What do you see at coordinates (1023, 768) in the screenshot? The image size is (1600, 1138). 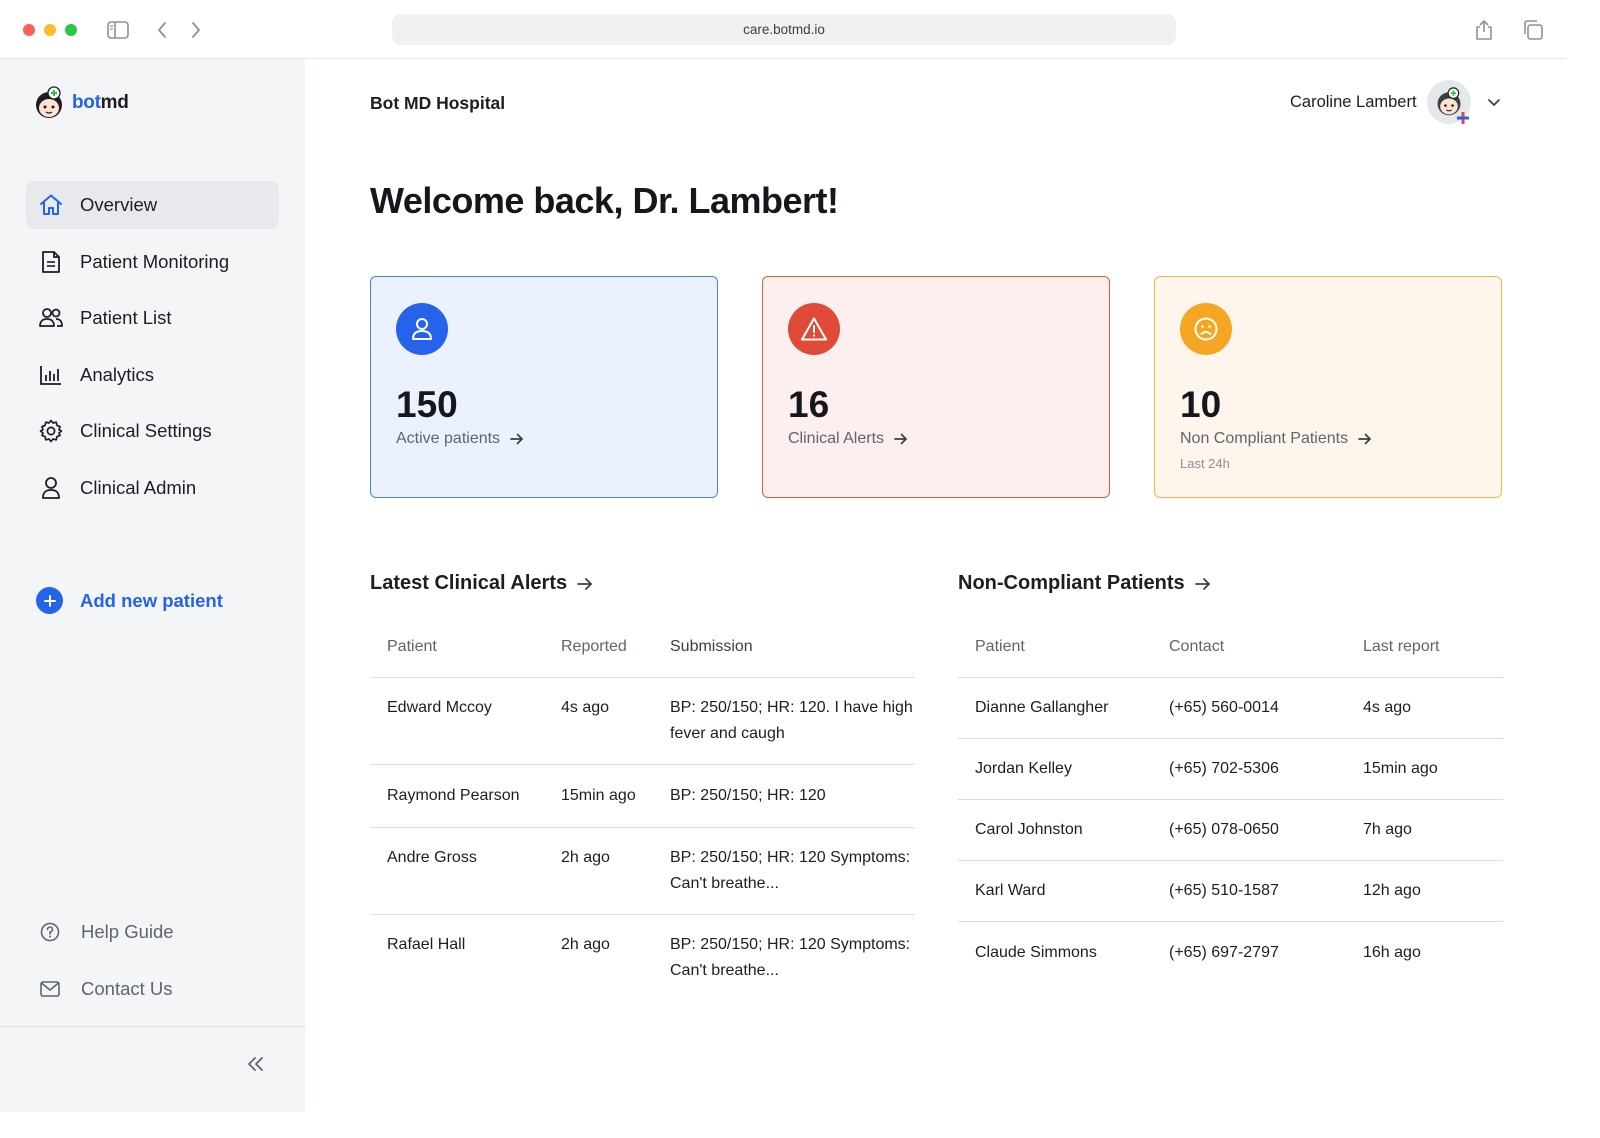 I see `patient-name: Jordan Kelley` at bounding box center [1023, 768].